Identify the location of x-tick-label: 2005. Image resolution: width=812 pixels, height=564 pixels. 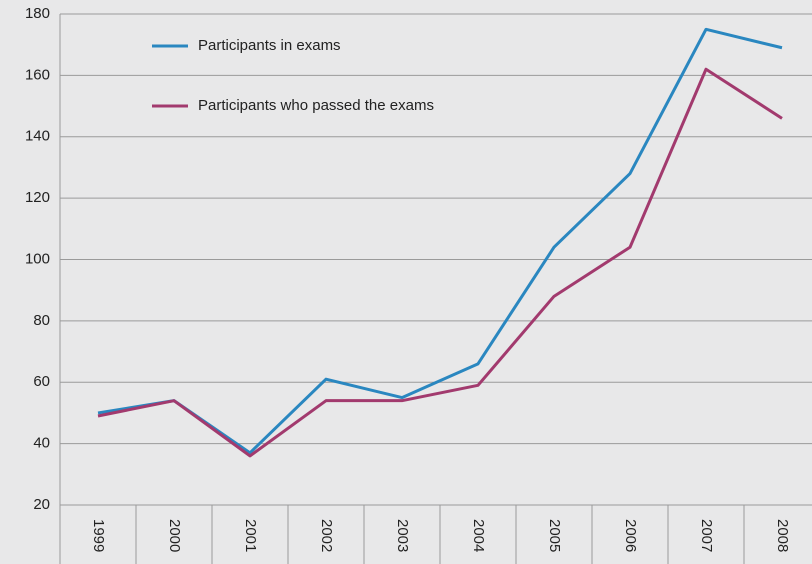
(554, 535).